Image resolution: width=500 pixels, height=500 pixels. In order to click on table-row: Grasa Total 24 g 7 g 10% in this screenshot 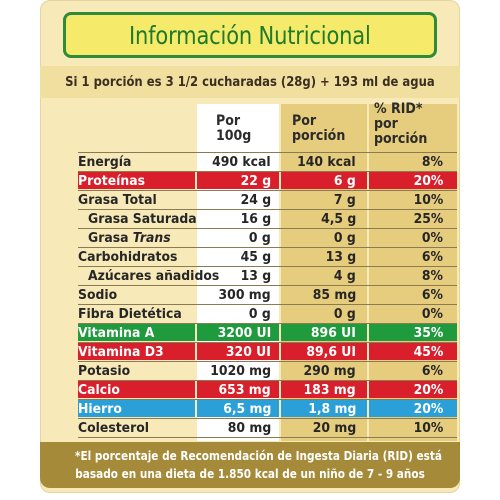, I will do `click(269, 200)`.